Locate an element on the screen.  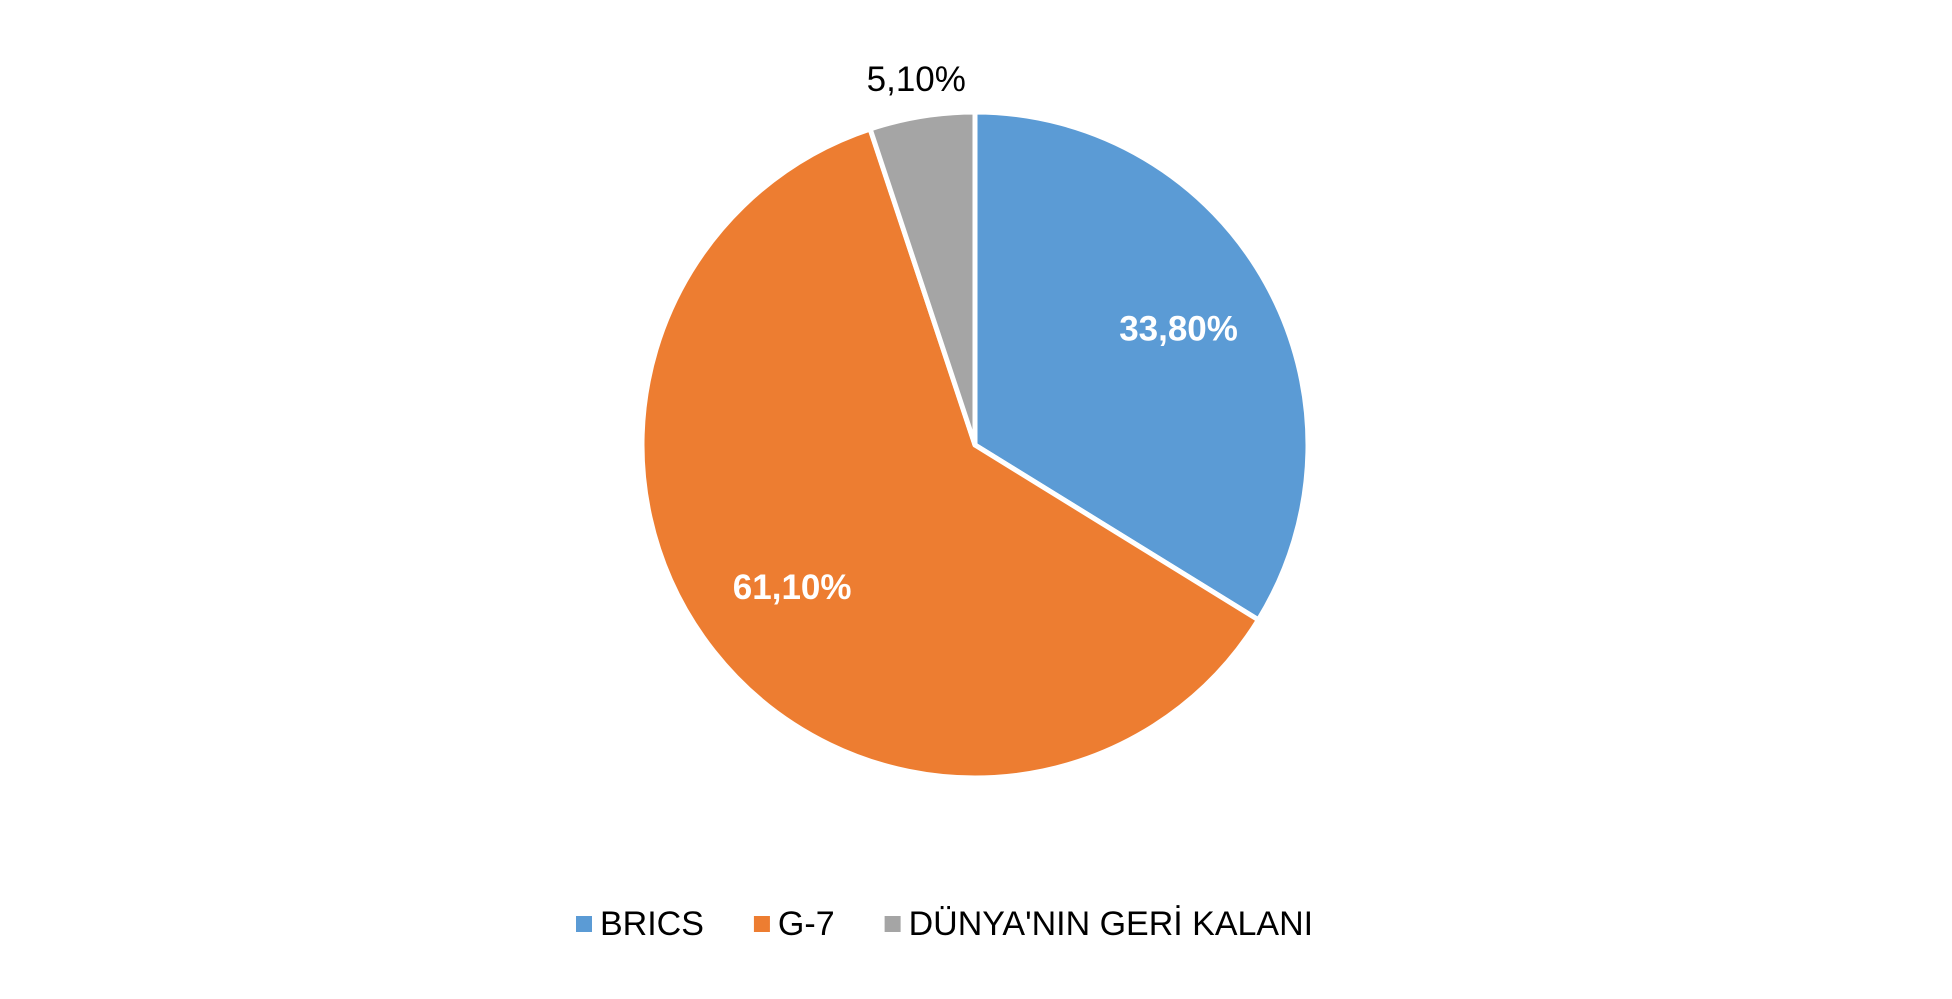
data-label: 5,10% is located at coordinates (916, 79).